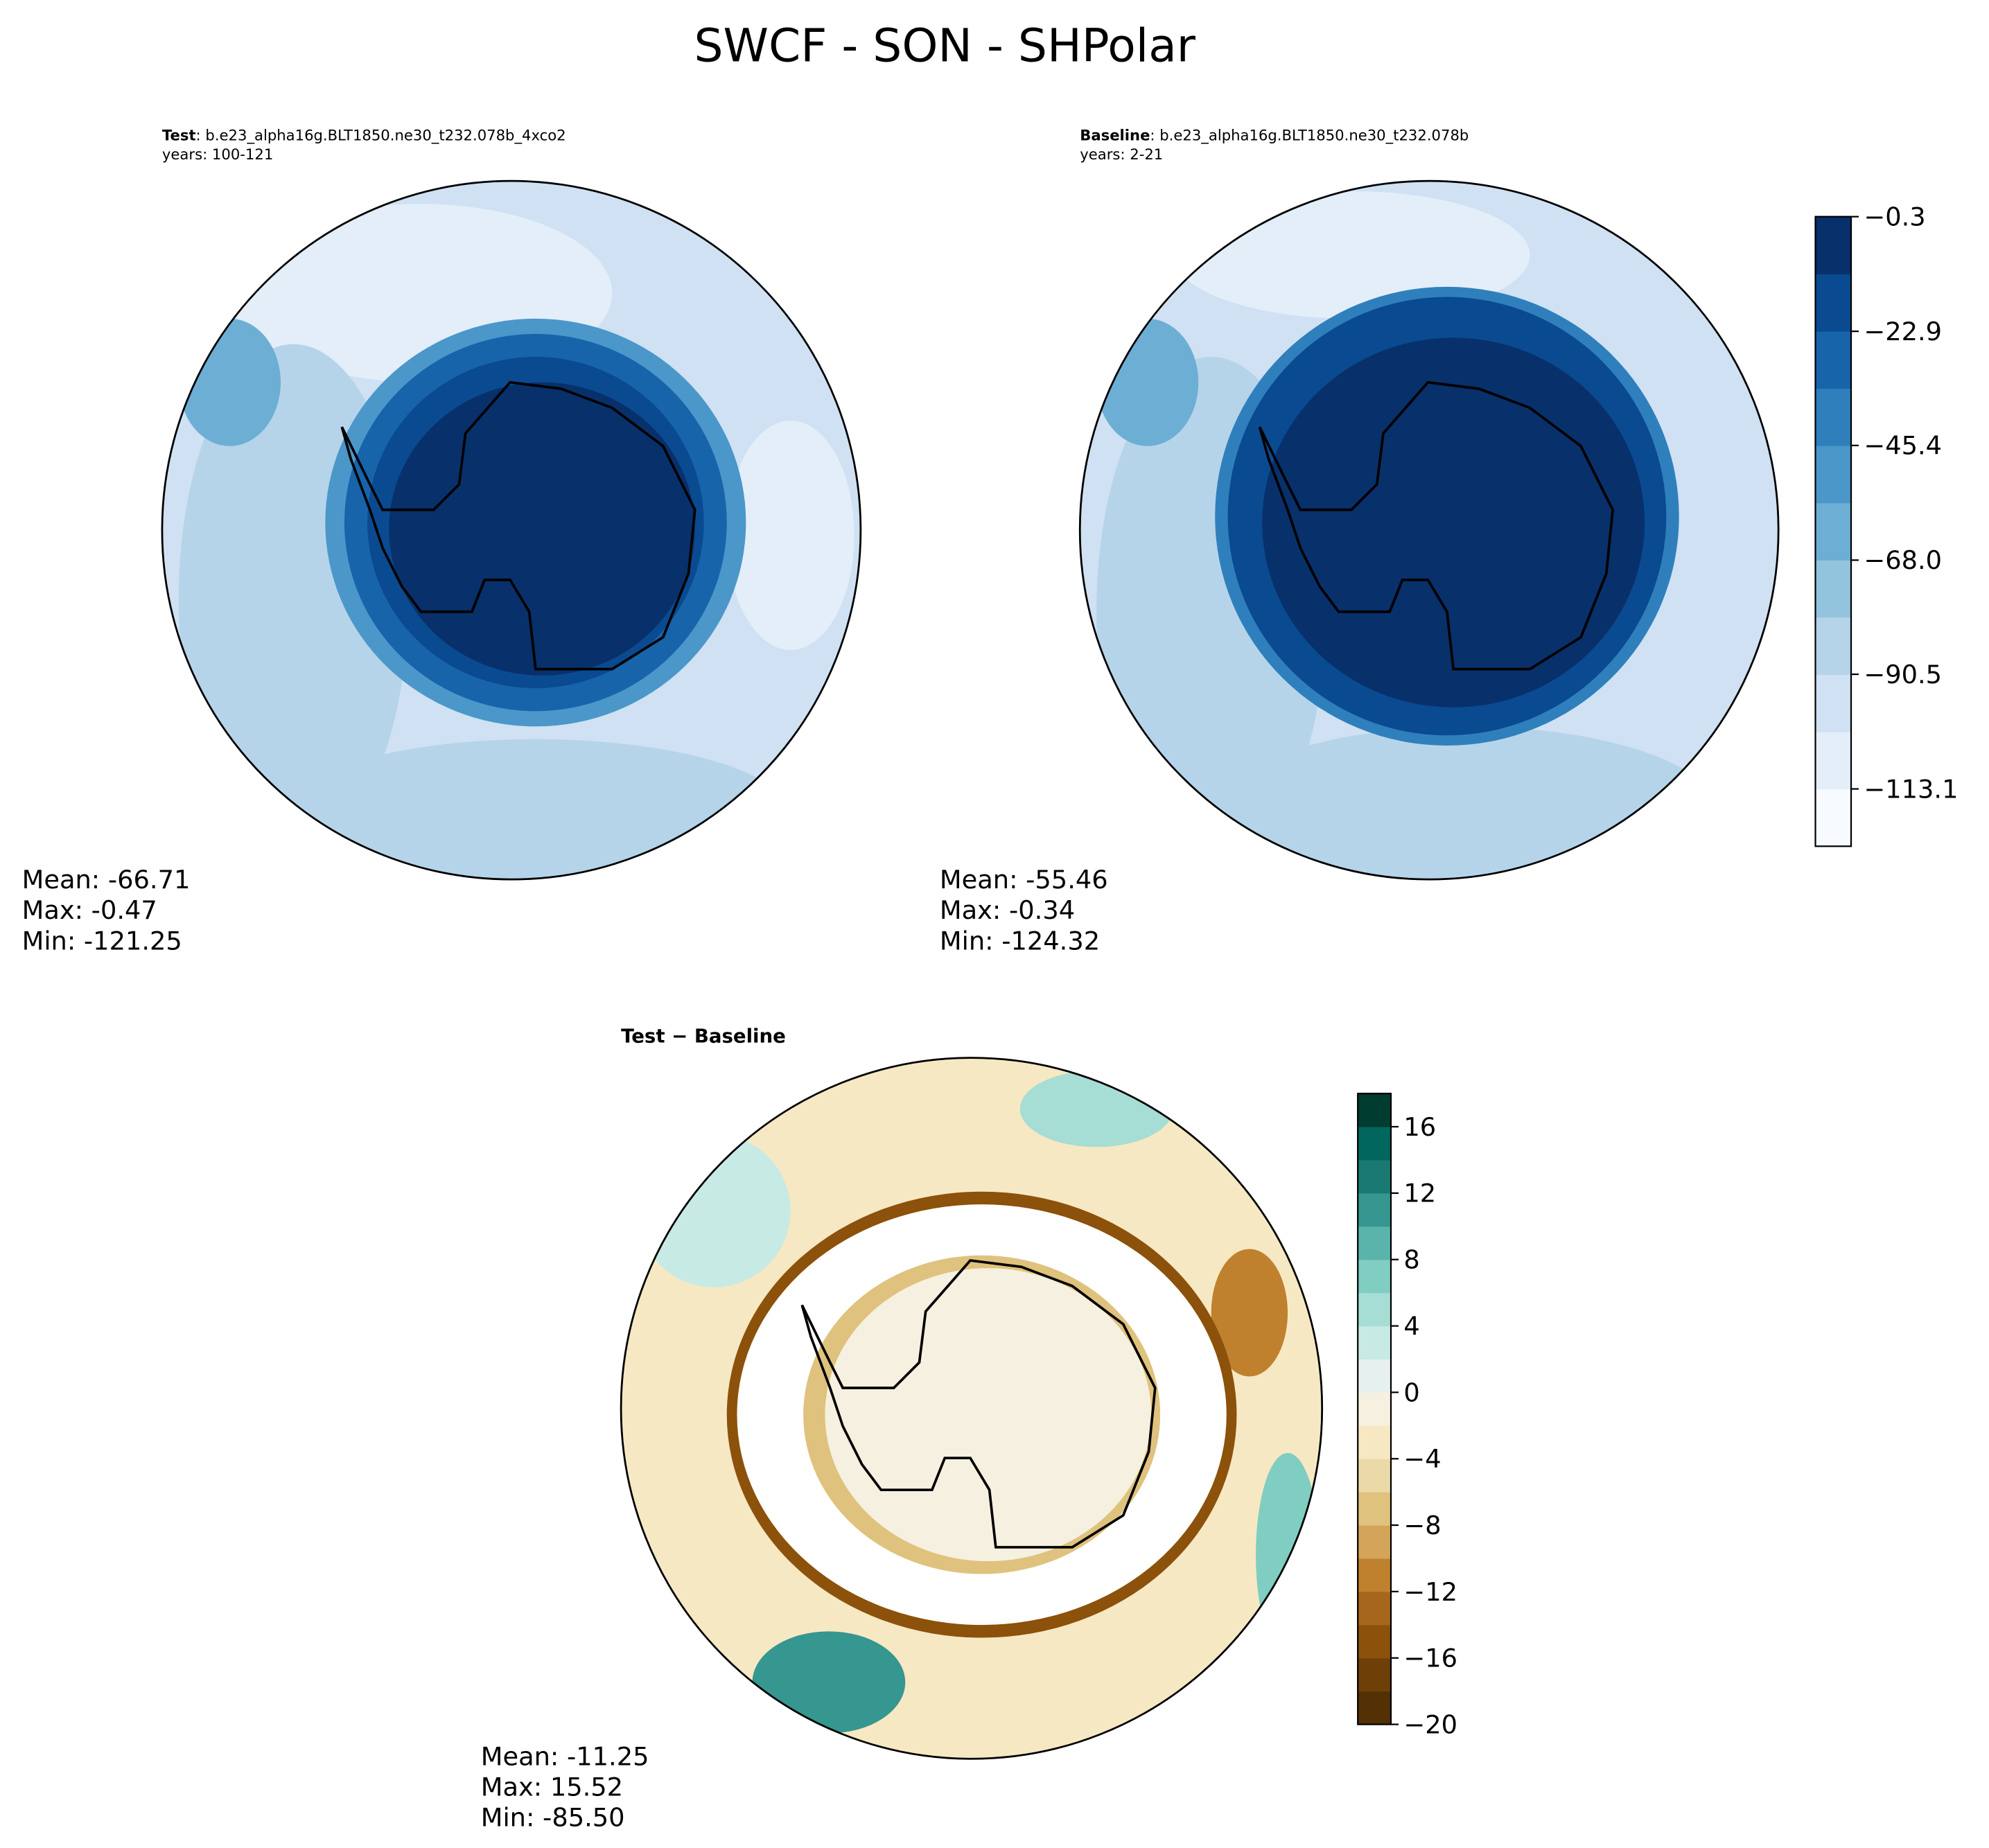 The height and width of the screenshot is (1848, 1989). Describe the element at coordinates (1903, 674) in the screenshot. I see `colorbar-tick-label: −90.5` at that location.